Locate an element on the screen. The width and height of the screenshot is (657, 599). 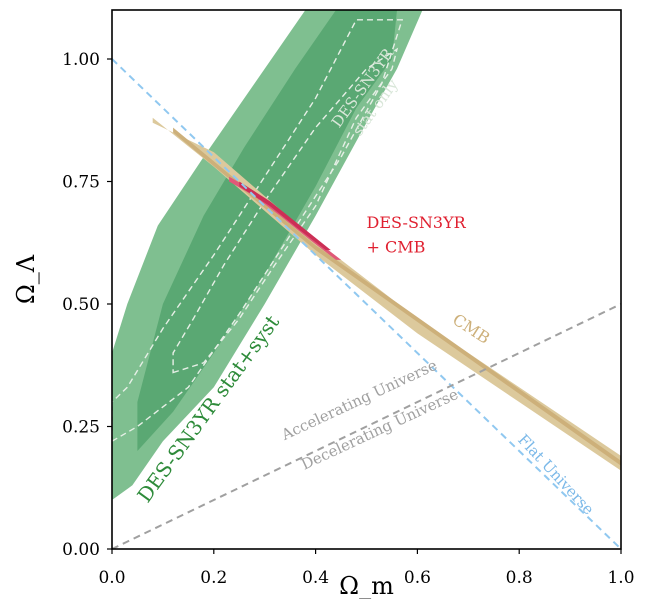
y-tick-label: 0.75 is located at coordinates (81, 183).